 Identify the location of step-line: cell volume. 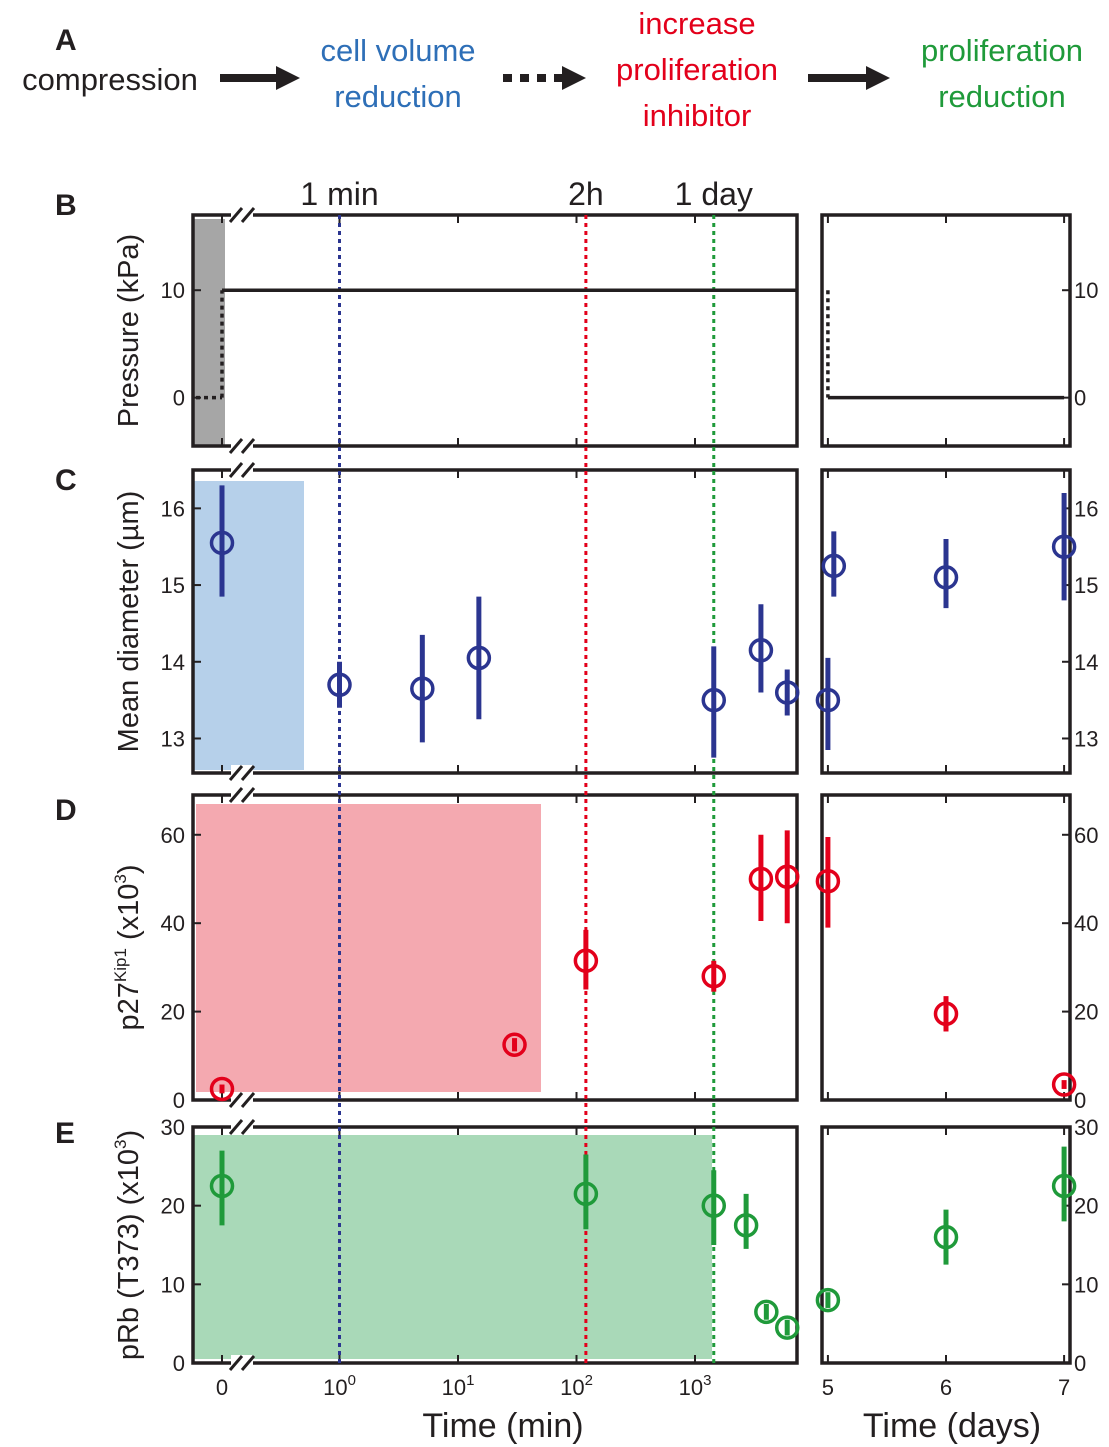
(397, 50).